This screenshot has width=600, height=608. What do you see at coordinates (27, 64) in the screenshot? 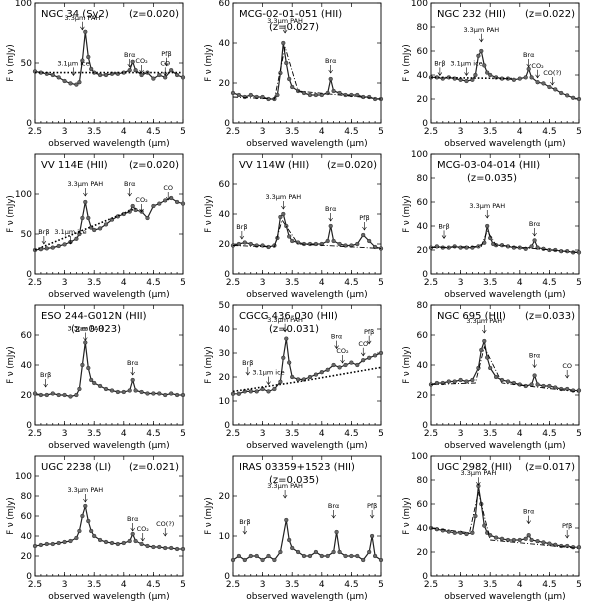
I see `y-tick-label: 50` at bounding box center [27, 64].